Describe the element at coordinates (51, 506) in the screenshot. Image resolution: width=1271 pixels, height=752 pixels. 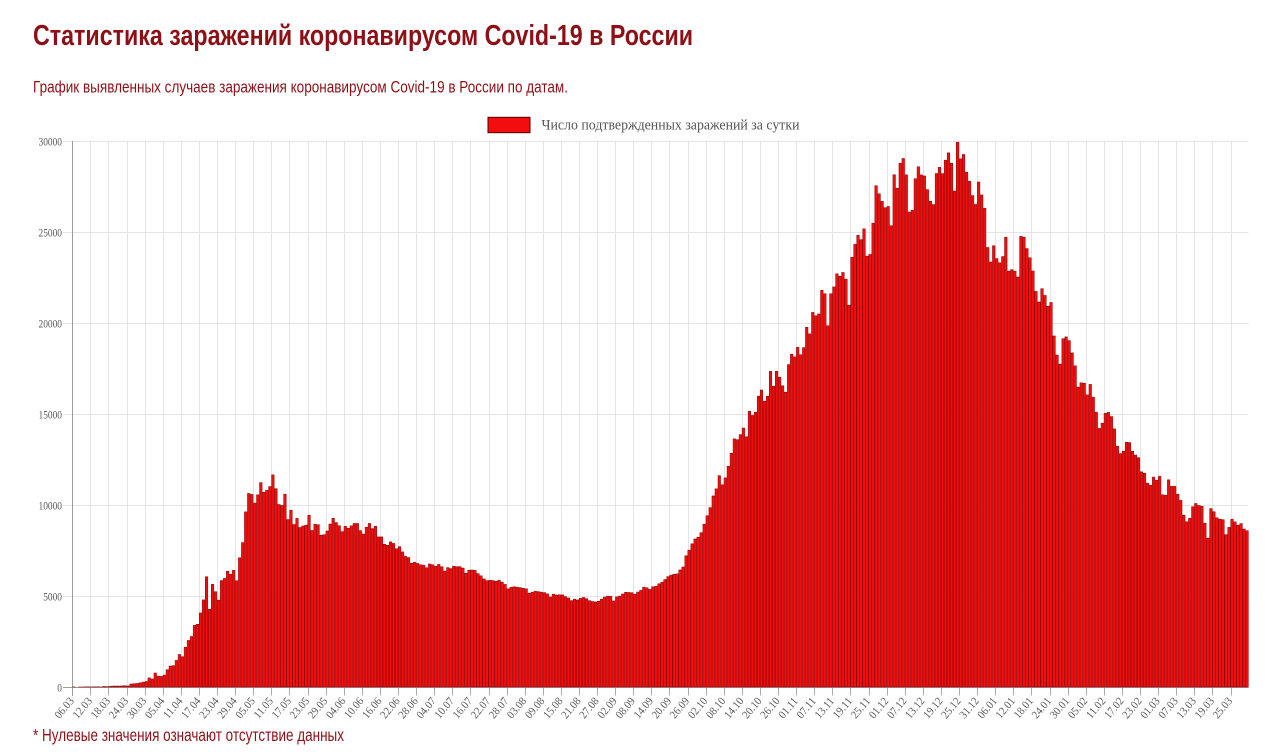
I see `svg-text: 10000` at that location.